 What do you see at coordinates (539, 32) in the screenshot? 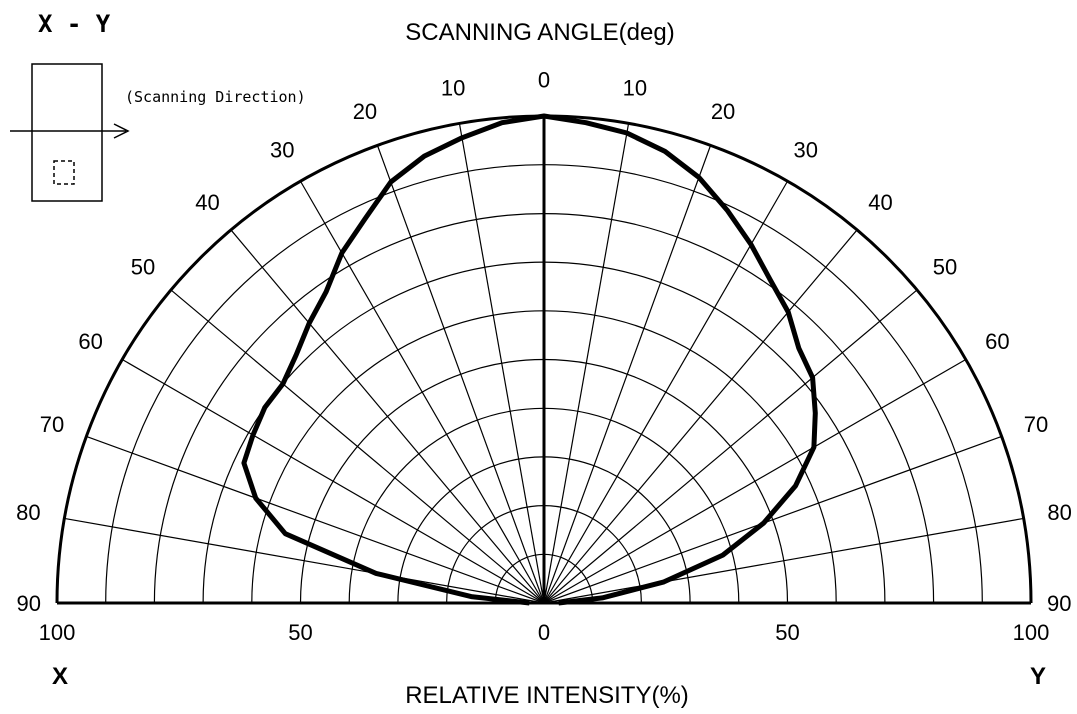
I see `chart-title: SCANNING ANGLE(deg)` at bounding box center [539, 32].